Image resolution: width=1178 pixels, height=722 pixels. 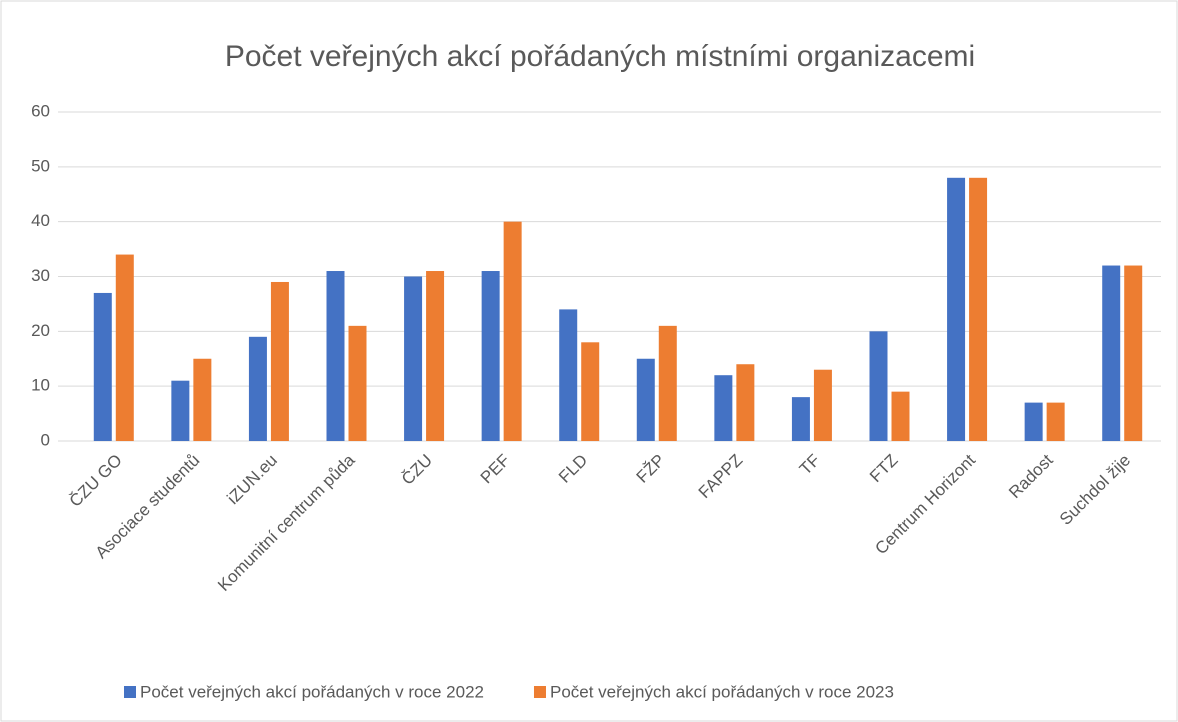 What do you see at coordinates (40, 110) in the screenshot?
I see `y-tick-label: 60` at bounding box center [40, 110].